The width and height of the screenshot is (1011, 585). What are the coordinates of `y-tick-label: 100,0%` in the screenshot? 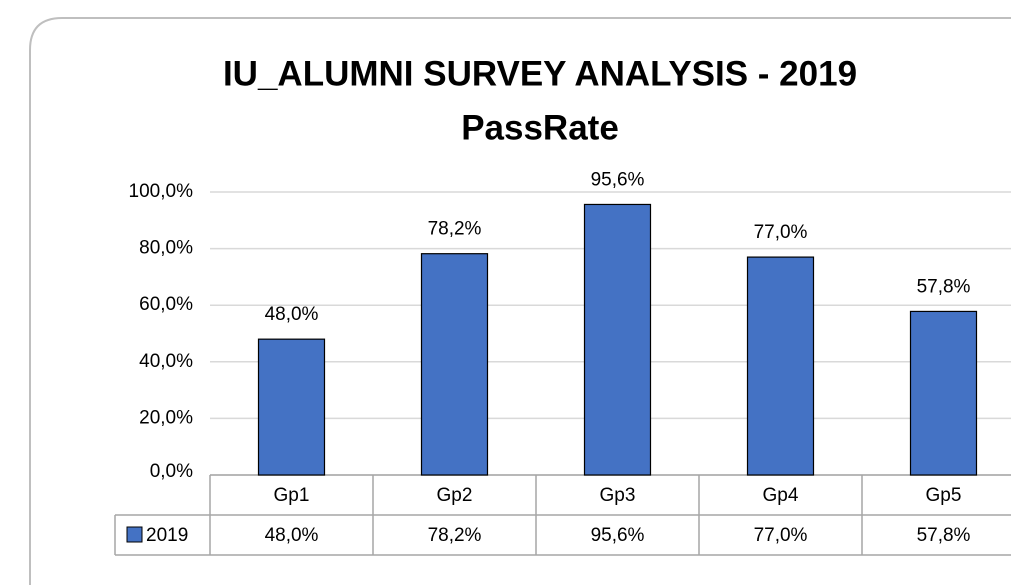 It's located at (161, 191).